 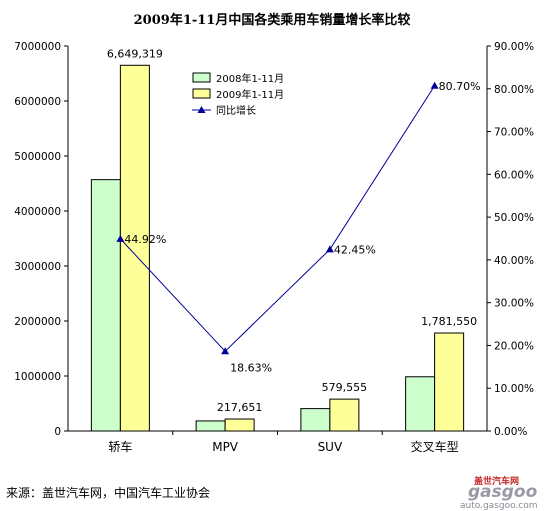 What do you see at coordinates (37, 212) in the screenshot?
I see `y-left-tick-label: 4000000` at bounding box center [37, 212].